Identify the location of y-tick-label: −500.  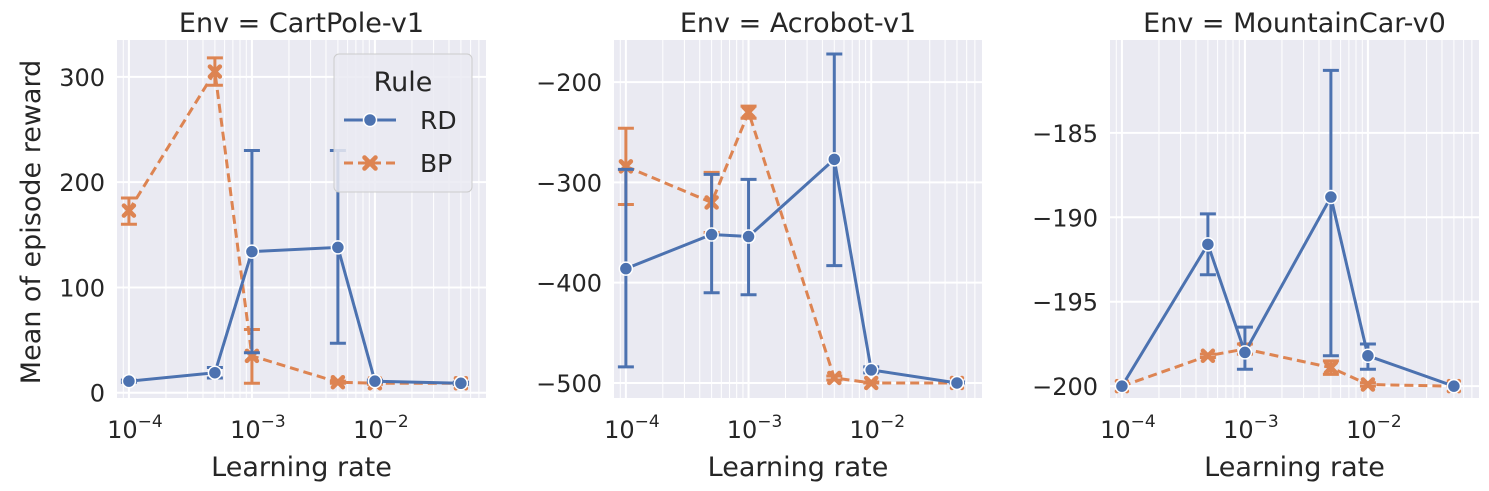
(569, 384).